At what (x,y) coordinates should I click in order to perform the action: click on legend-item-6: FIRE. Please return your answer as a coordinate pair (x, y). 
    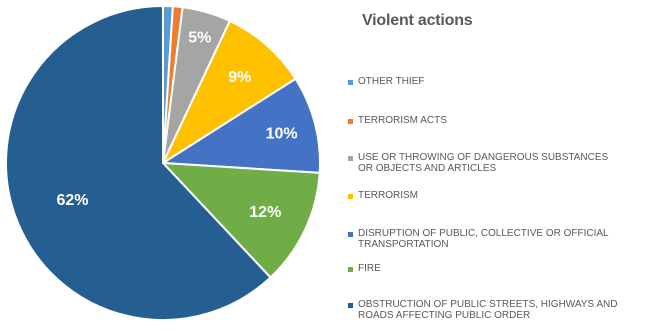
    Looking at the image, I should click on (509, 268).